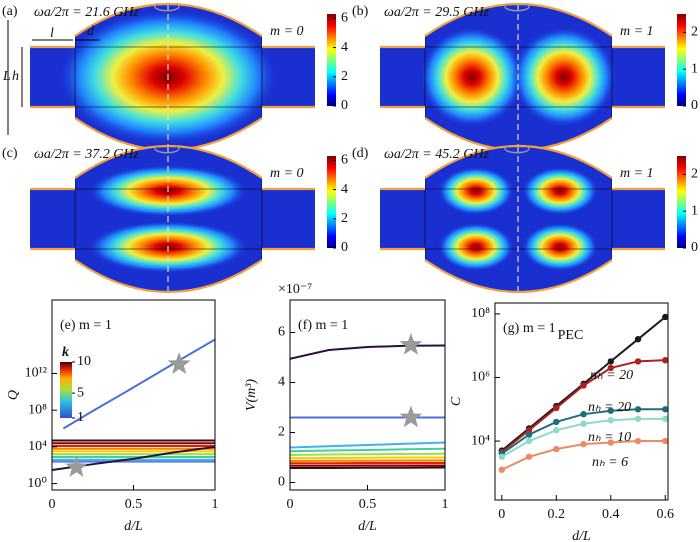  I want to click on y-axis-label: C, so click(456, 401).